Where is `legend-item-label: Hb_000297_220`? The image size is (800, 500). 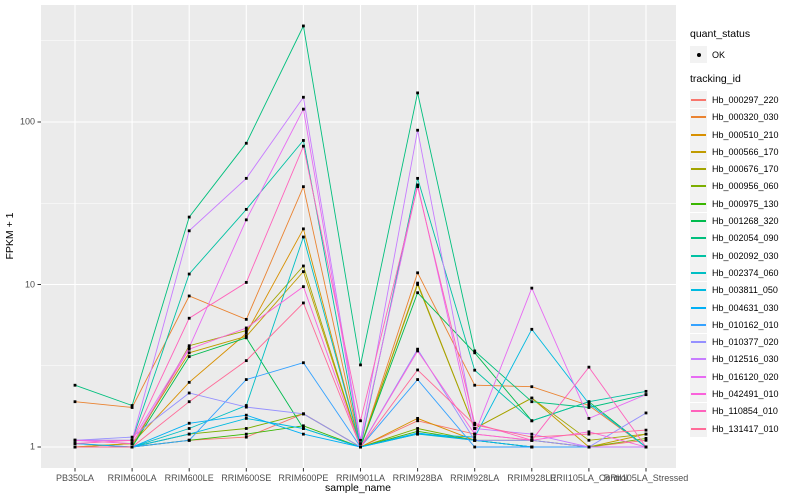 legend-item-label: Hb_000297_220 is located at coordinates (745, 99).